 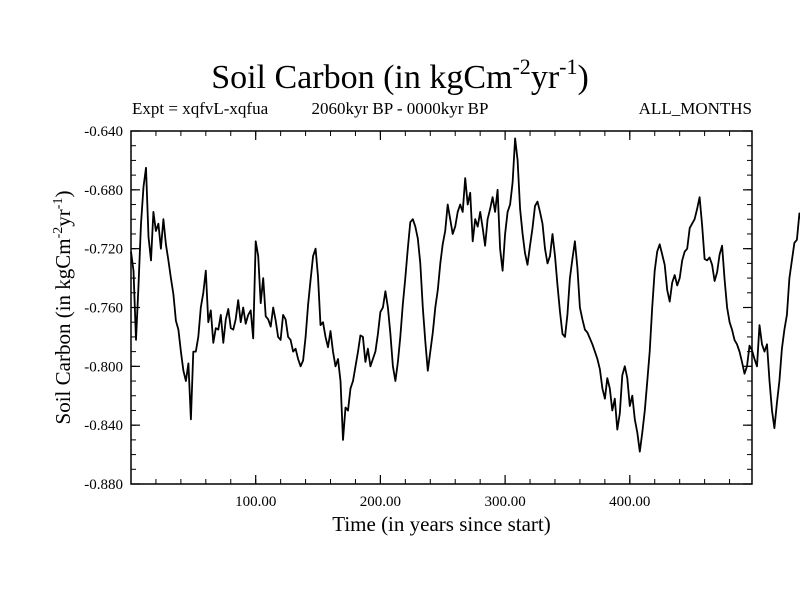 I want to click on y-tick-label: -0.680, so click(x=103, y=191).